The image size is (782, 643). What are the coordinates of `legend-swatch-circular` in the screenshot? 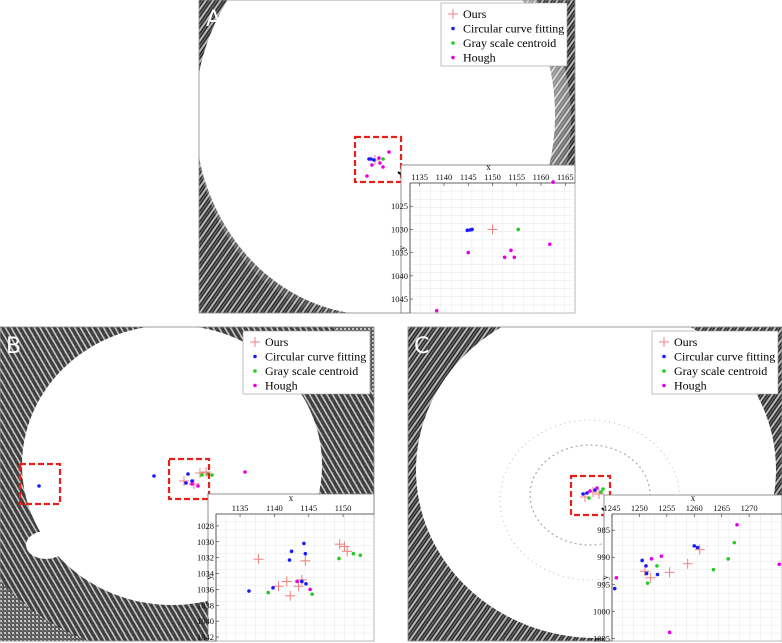 It's located at (453, 28).